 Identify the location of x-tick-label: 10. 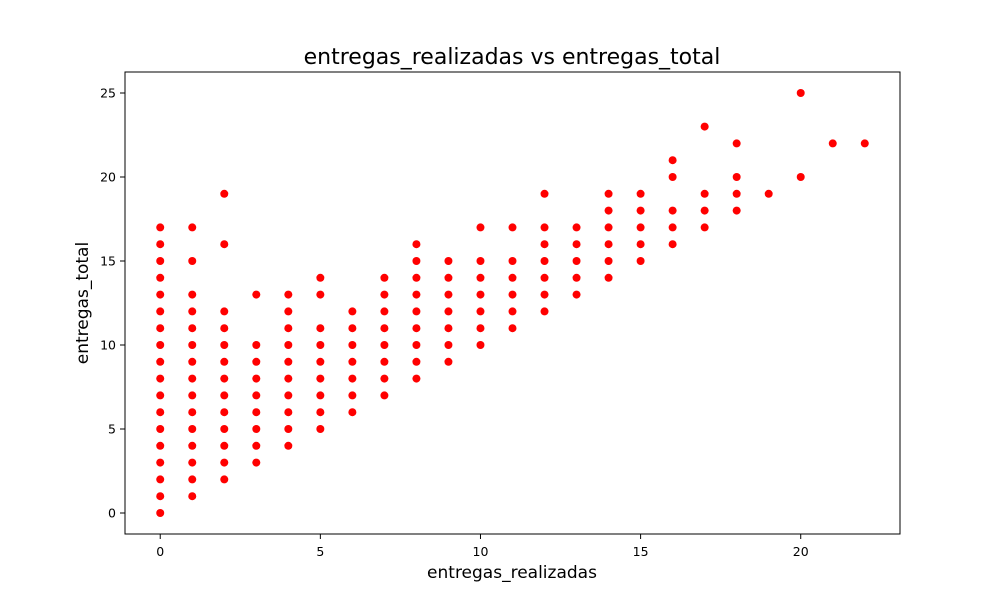
(481, 551).